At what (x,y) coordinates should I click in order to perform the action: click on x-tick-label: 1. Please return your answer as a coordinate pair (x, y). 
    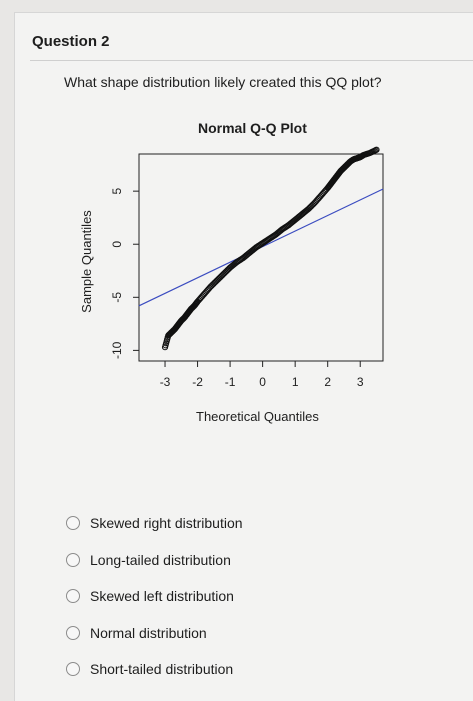
    Looking at the image, I should click on (295, 382).